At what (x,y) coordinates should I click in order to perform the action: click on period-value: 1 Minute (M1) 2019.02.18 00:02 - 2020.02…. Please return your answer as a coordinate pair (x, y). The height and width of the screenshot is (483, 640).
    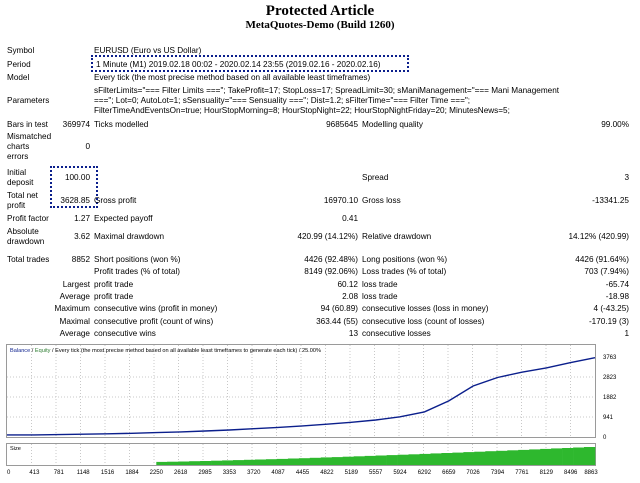
    Looking at the image, I should click on (238, 64).